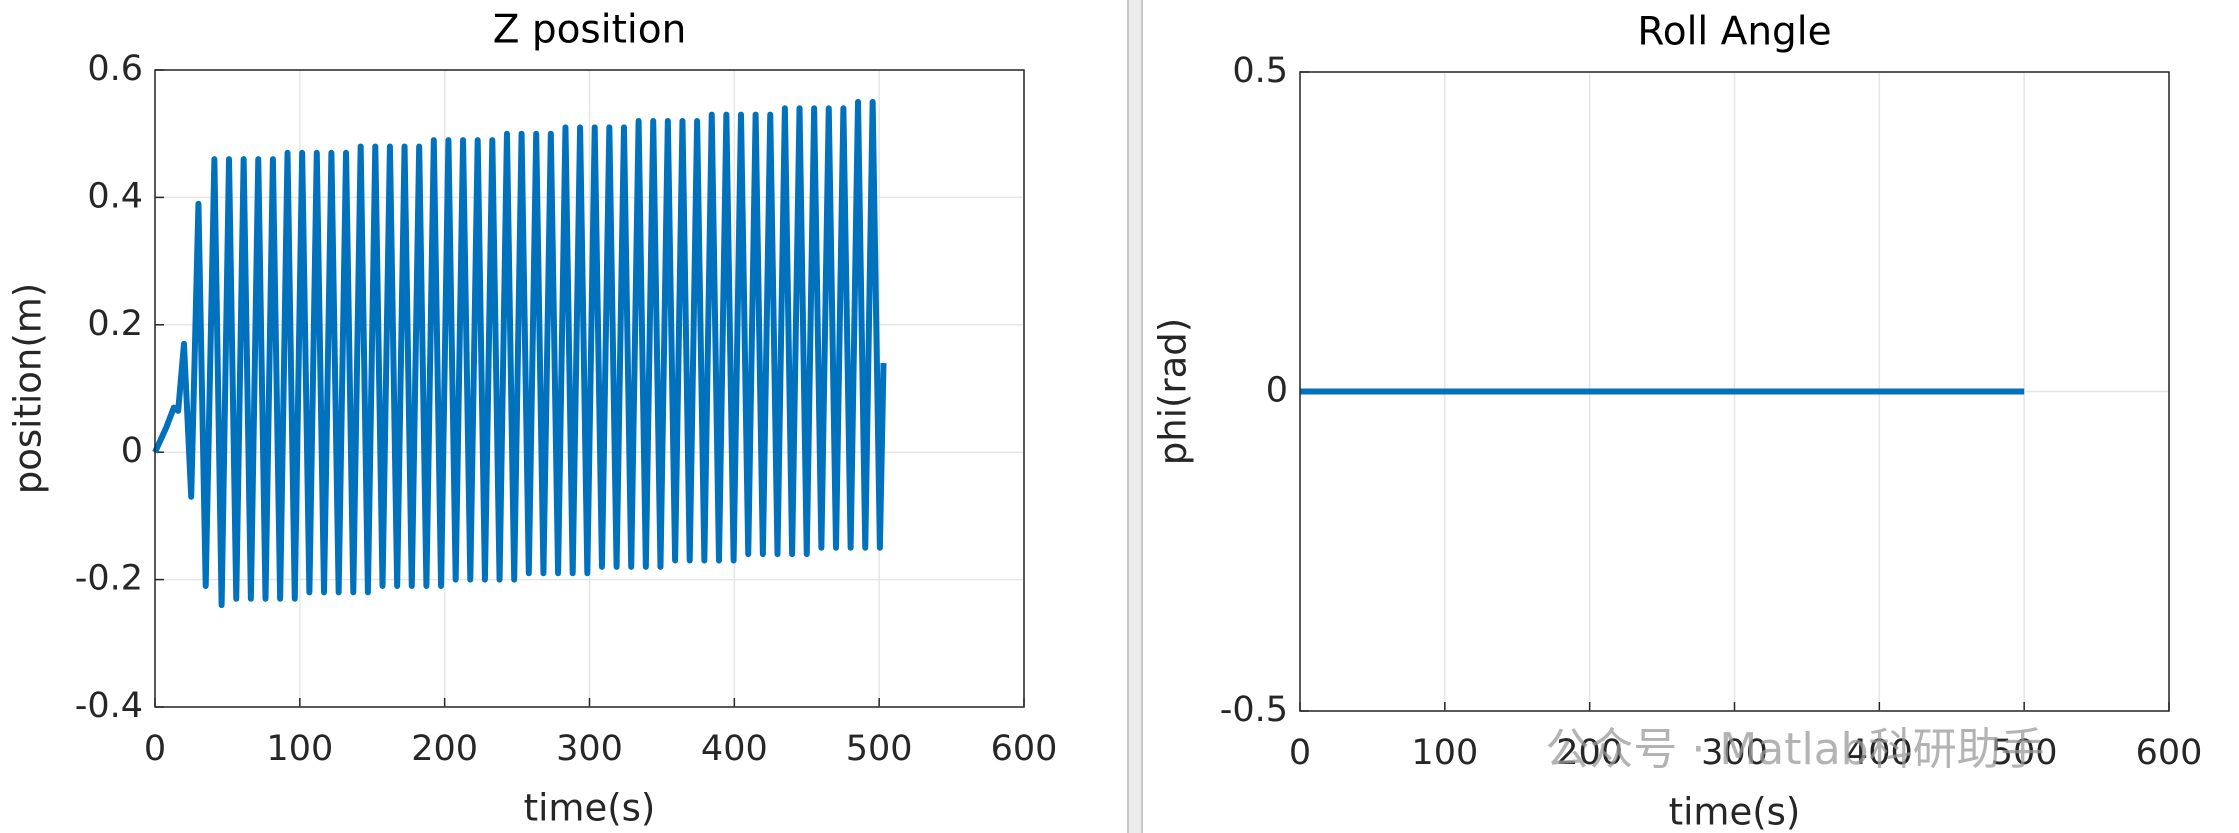  What do you see at coordinates (1135, 416) in the screenshot?
I see `window-divider` at bounding box center [1135, 416].